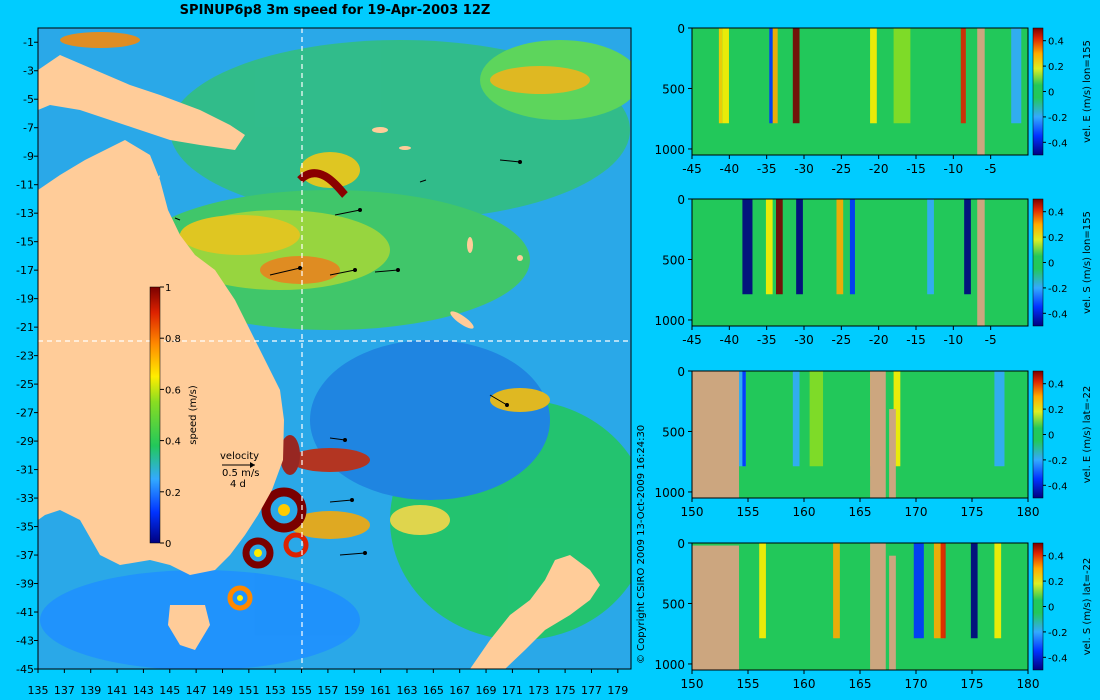 The width and height of the screenshot is (1100, 700). Describe the element at coordinates (25, 384) in the screenshot. I see `map-y-tick-label: -25` at that location.